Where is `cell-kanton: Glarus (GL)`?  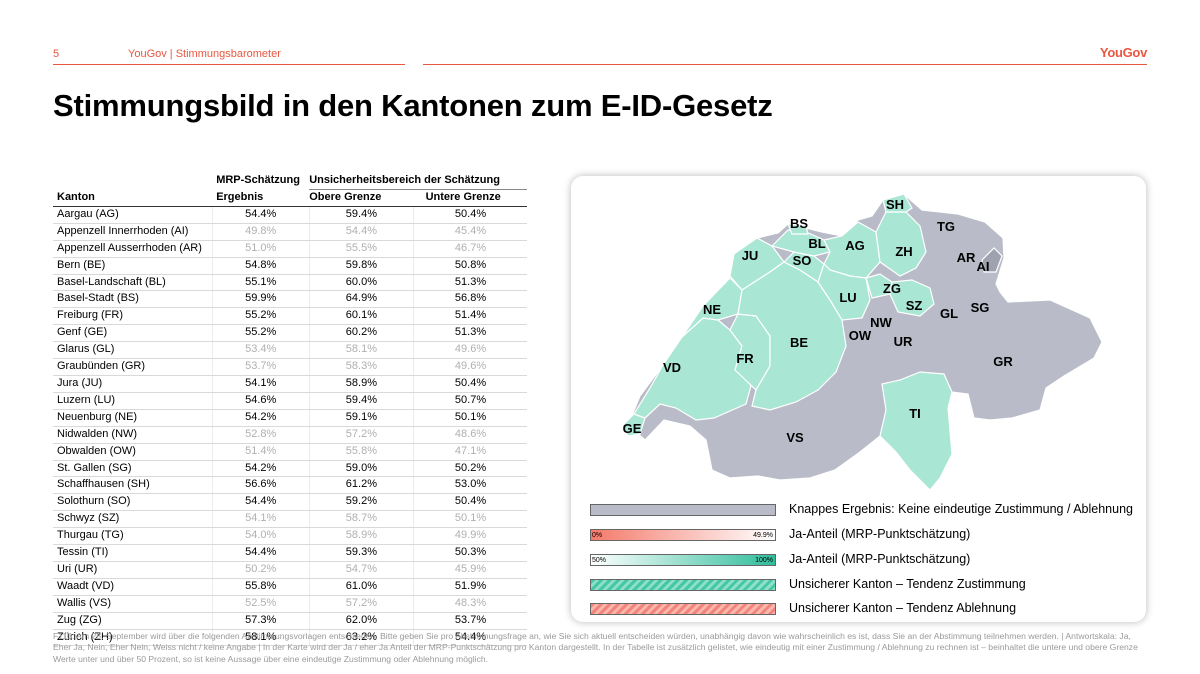
cell-kanton: Glarus (GL) is located at coordinates (133, 350).